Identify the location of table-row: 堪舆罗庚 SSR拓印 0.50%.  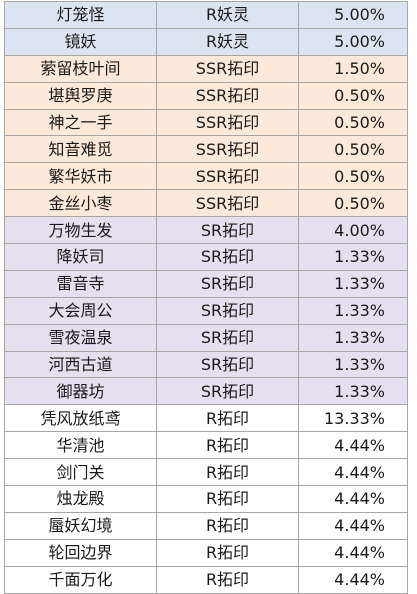
(206, 95).